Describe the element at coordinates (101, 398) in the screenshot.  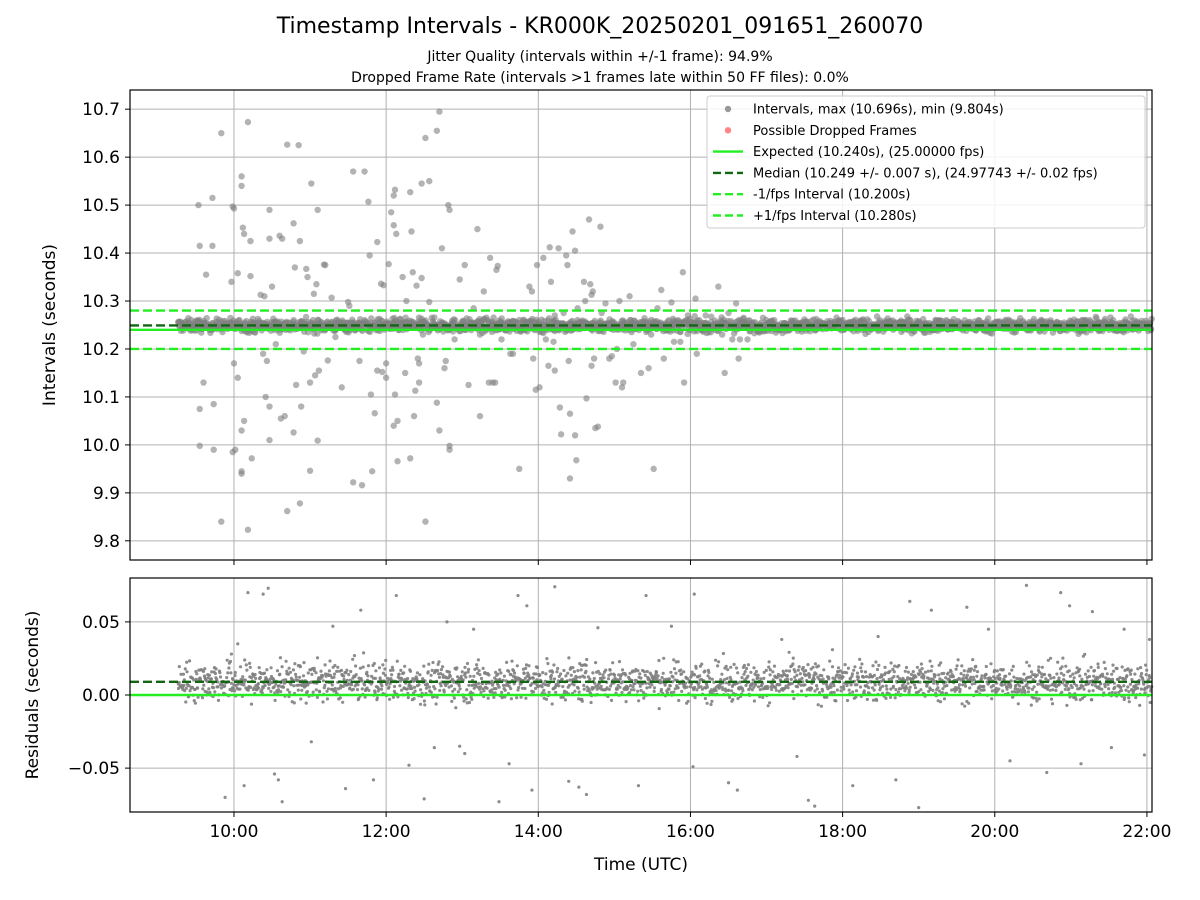
I see `y-tick-label: 10.1` at that location.